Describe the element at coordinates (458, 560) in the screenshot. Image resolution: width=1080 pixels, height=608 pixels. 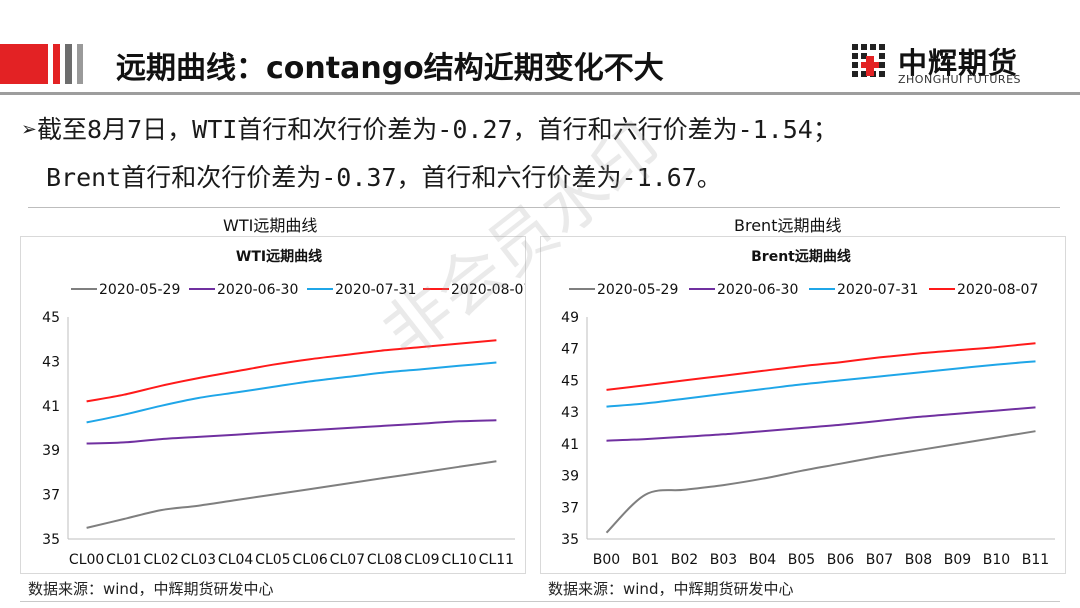
I see `x-tick-label: CL10` at that location.